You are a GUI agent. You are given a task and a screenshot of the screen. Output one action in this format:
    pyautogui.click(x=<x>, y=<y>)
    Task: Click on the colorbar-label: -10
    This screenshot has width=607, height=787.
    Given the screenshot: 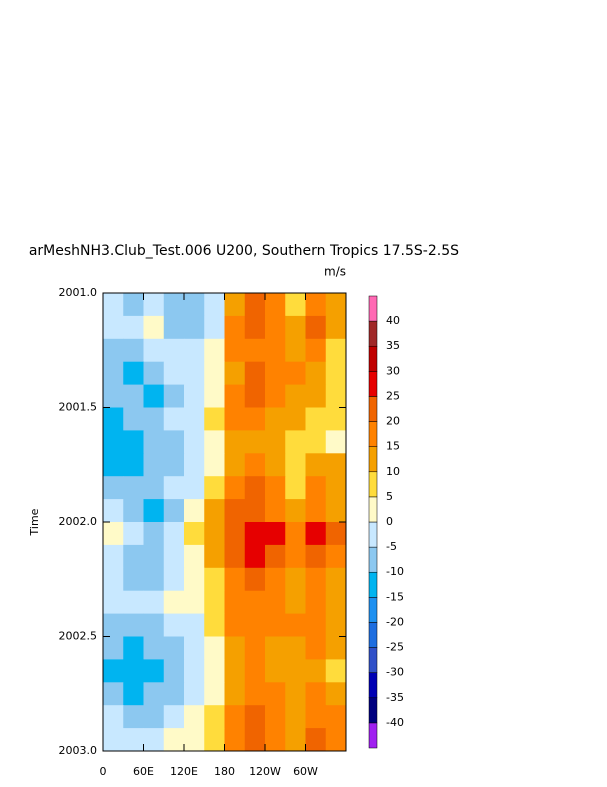 What is the action you would take?
    pyautogui.click(x=395, y=571)
    